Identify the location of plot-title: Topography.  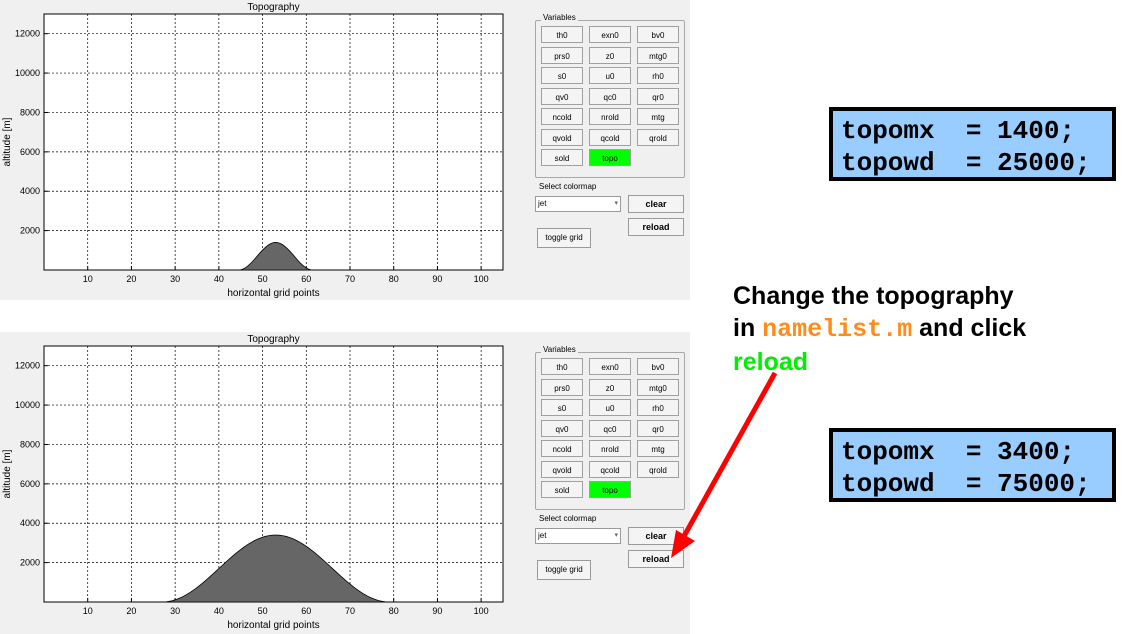
(273, 339).